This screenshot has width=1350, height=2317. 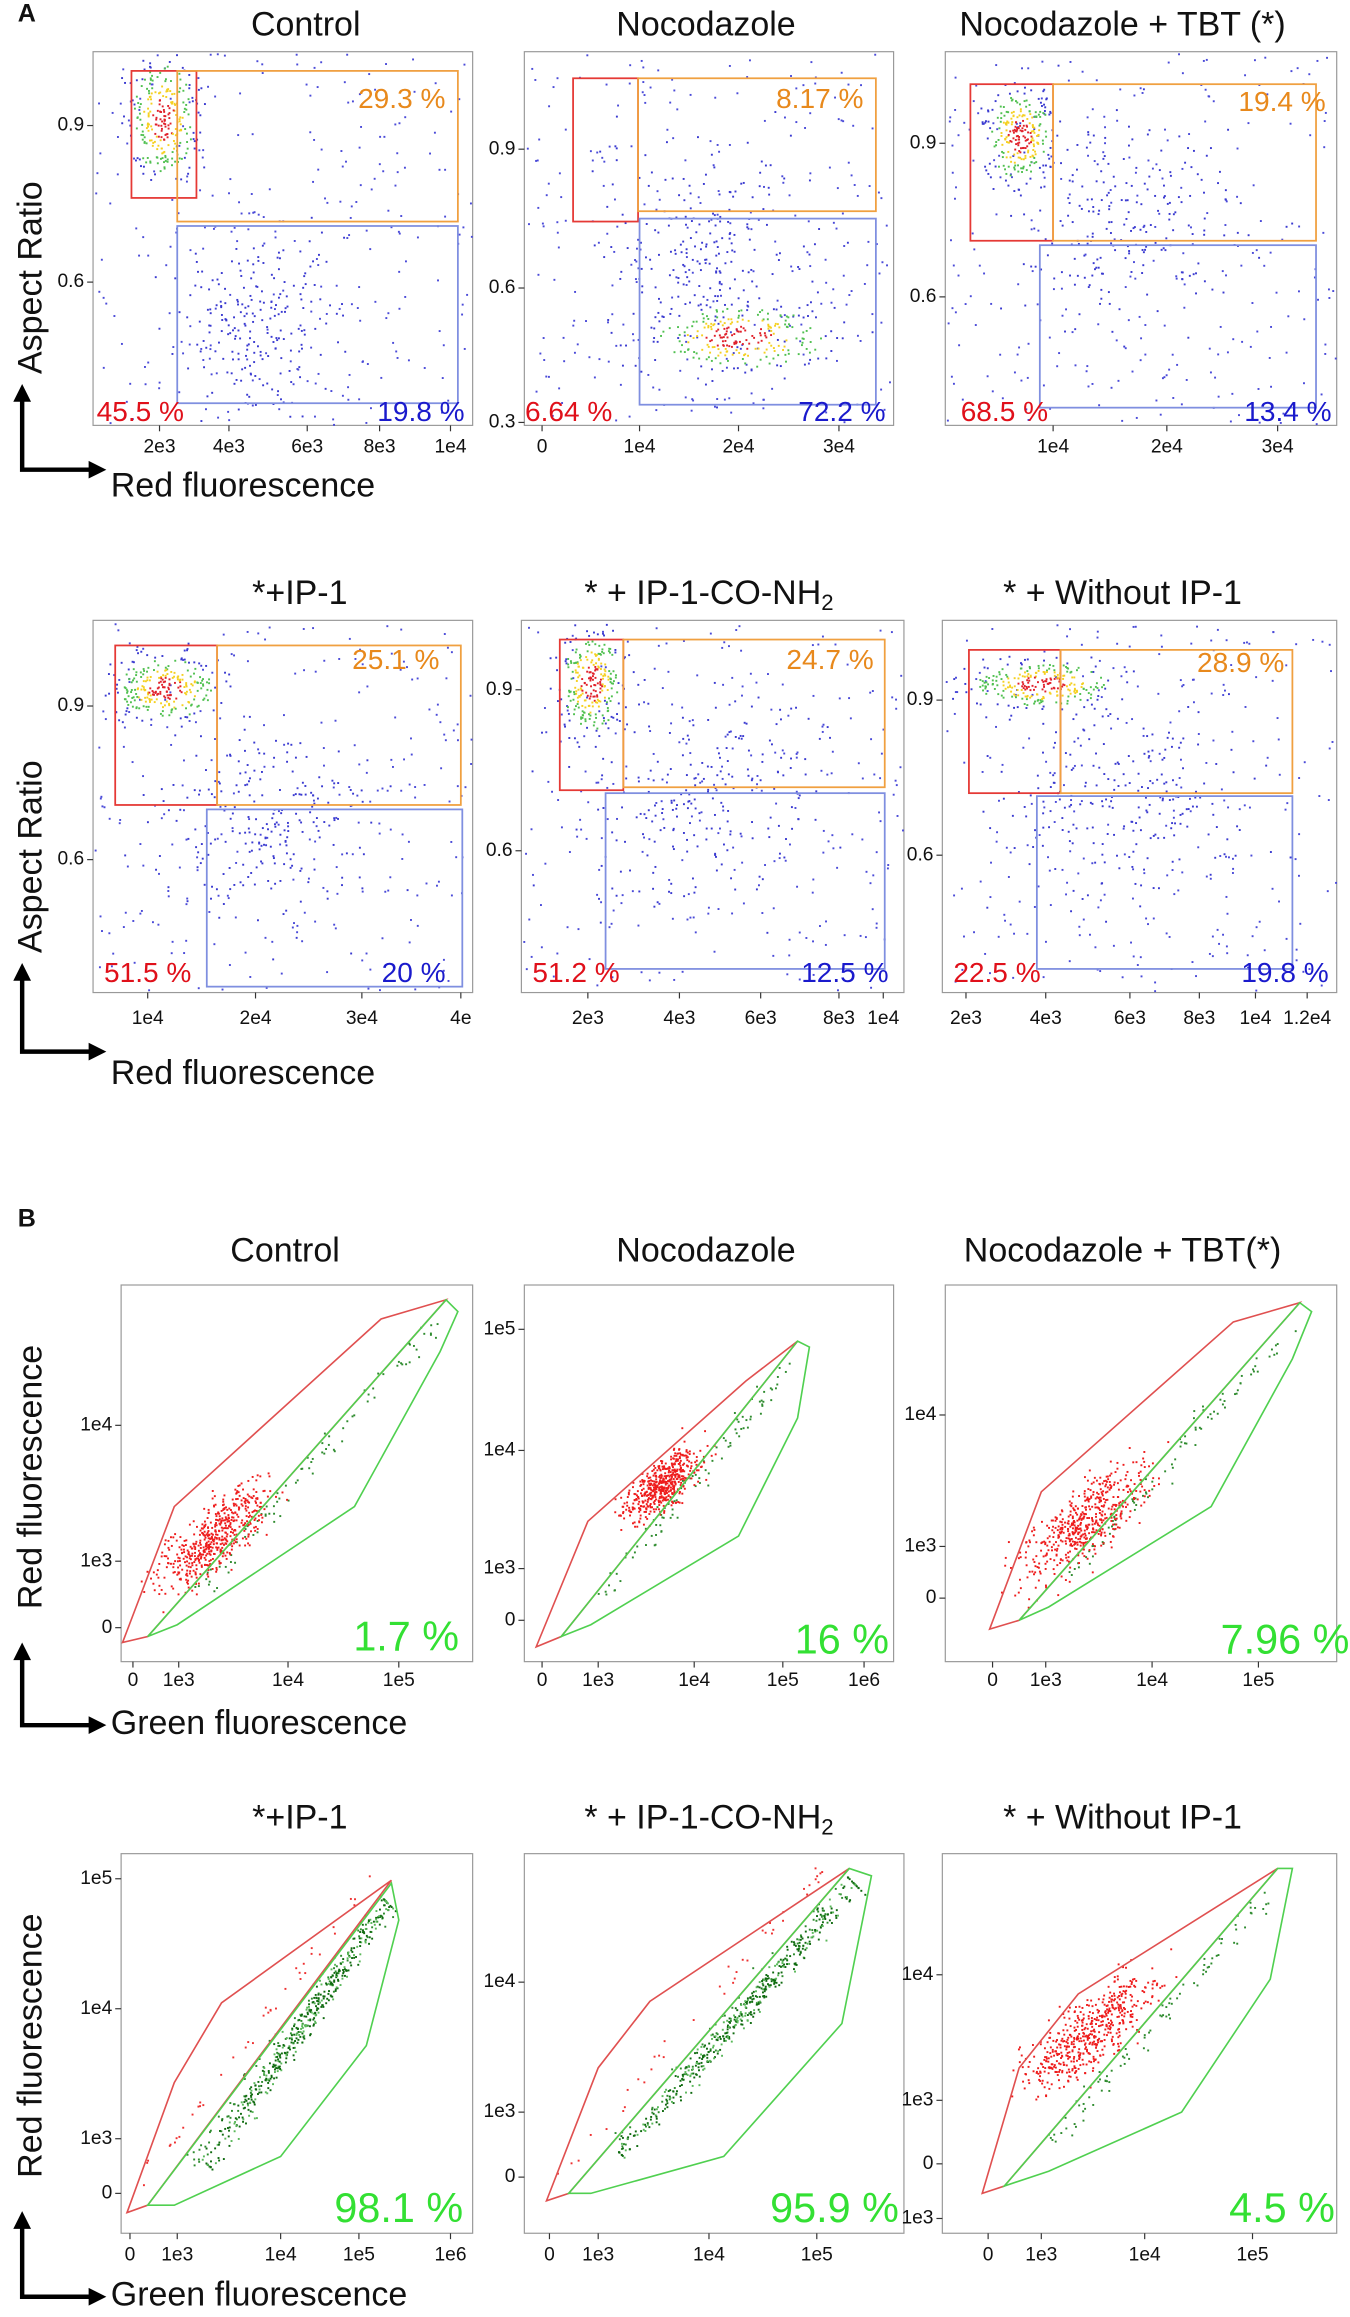 What do you see at coordinates (1278, 447) in the screenshot?
I see `x-tick-label: 3e4` at bounding box center [1278, 447].